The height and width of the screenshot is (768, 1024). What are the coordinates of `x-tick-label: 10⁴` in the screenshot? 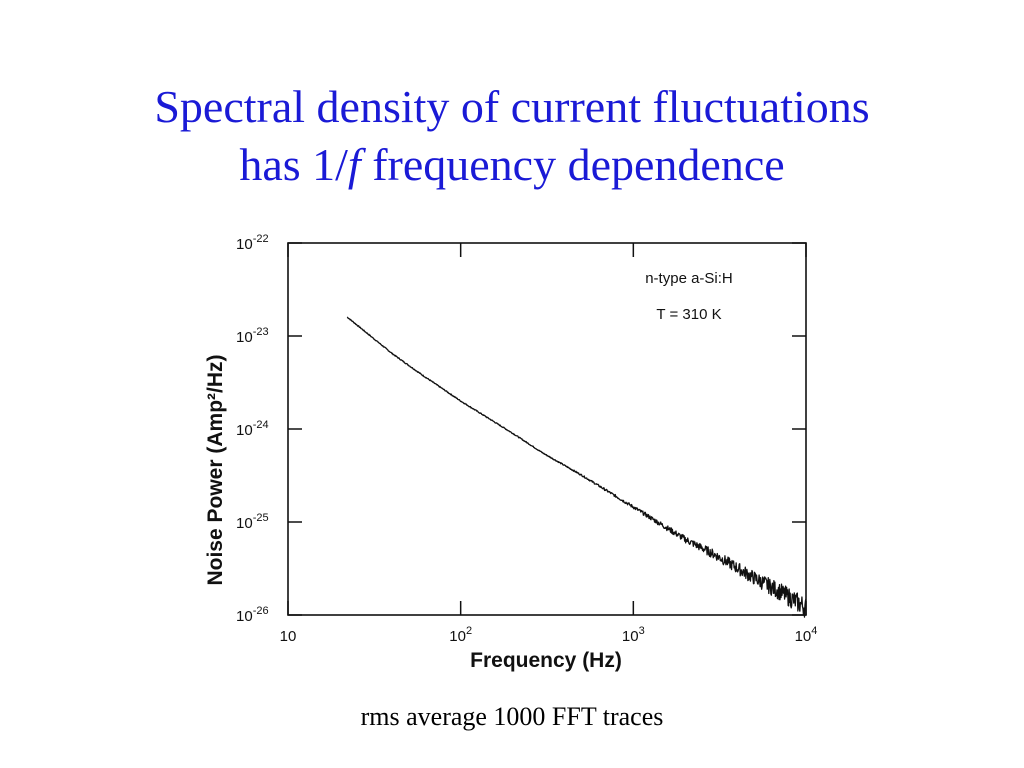 It's located at (806, 635).